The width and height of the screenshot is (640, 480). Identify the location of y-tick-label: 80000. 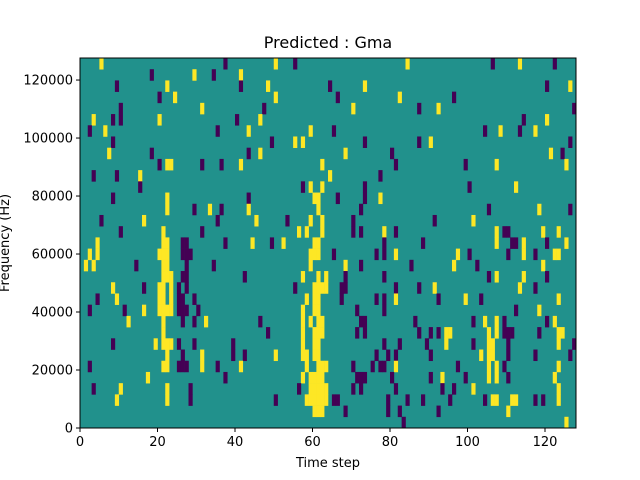
(52, 197).